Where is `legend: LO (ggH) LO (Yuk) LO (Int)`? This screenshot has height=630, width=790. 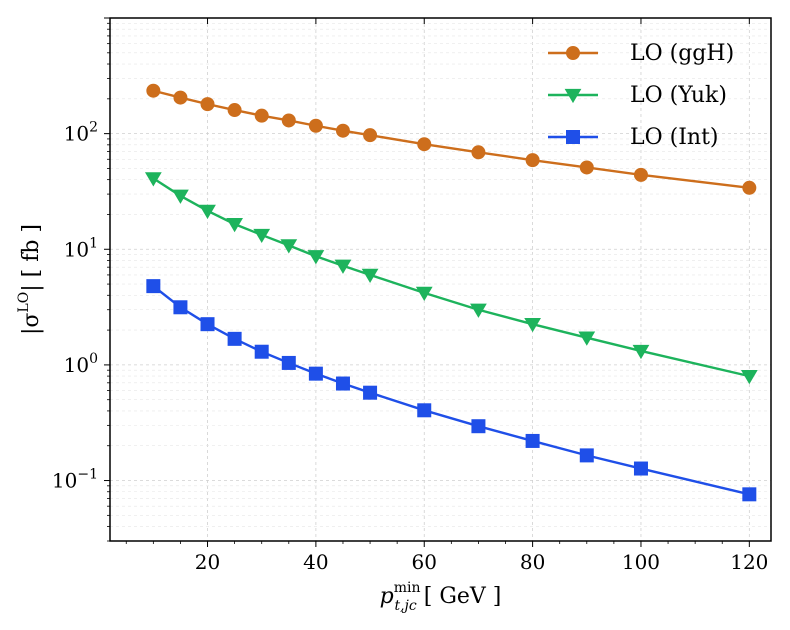
legend: LO (ggH) LO (Yuk) LO (Int) is located at coordinates (641, 95).